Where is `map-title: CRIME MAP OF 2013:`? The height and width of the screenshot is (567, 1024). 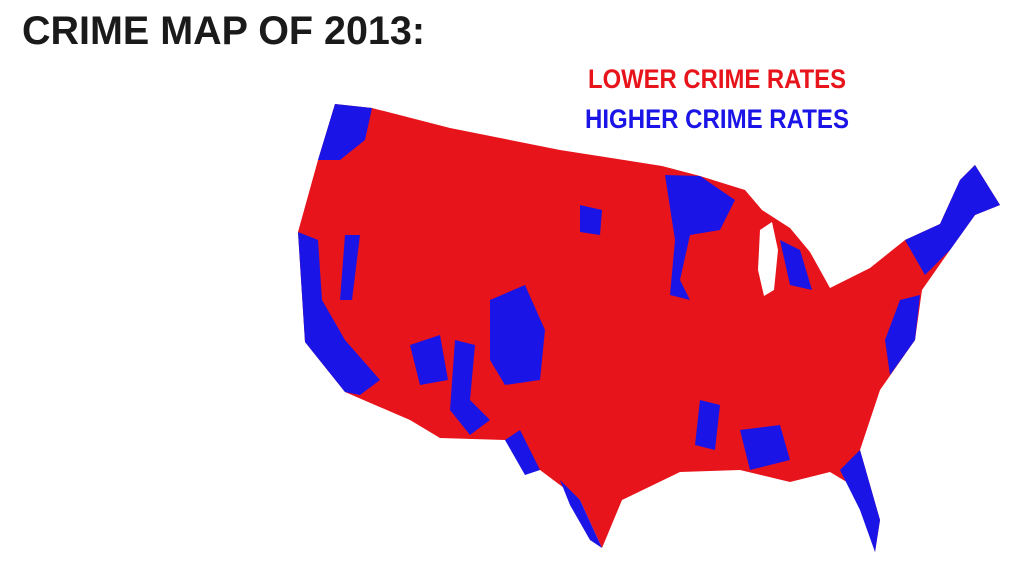 map-title: CRIME MAP OF 2013: is located at coordinates (223, 31).